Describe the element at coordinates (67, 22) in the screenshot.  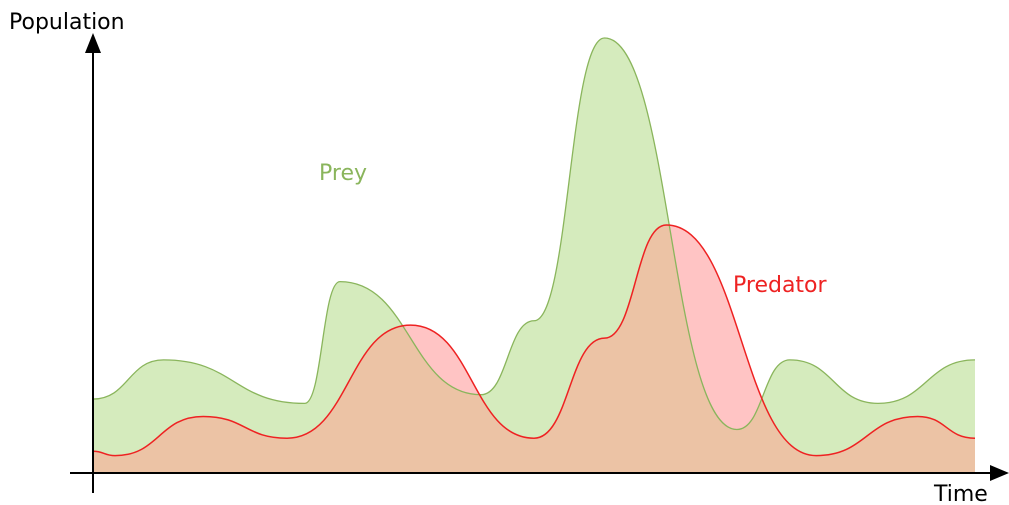
I see `y-axis-label: Population` at that location.